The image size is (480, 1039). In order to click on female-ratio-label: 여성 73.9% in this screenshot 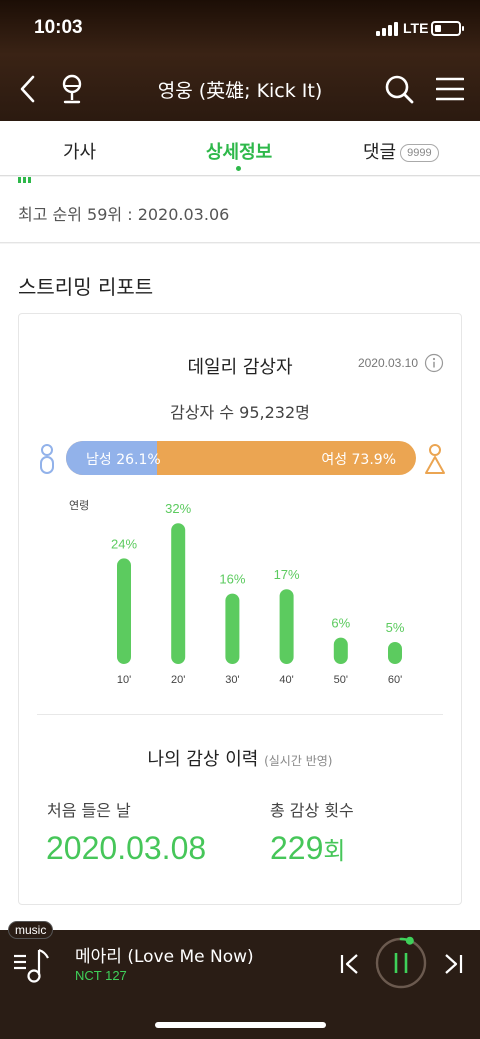, I will do `click(358, 460)`.